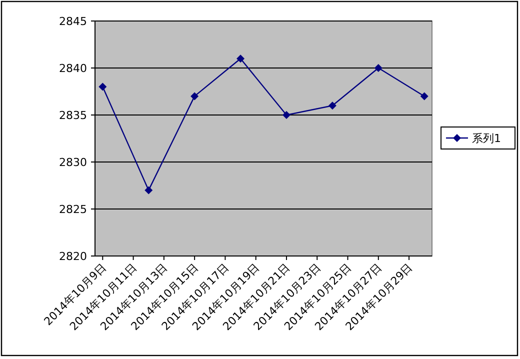 The width and height of the screenshot is (520, 359). I want to click on y-tick-label: 2835, so click(73, 115).